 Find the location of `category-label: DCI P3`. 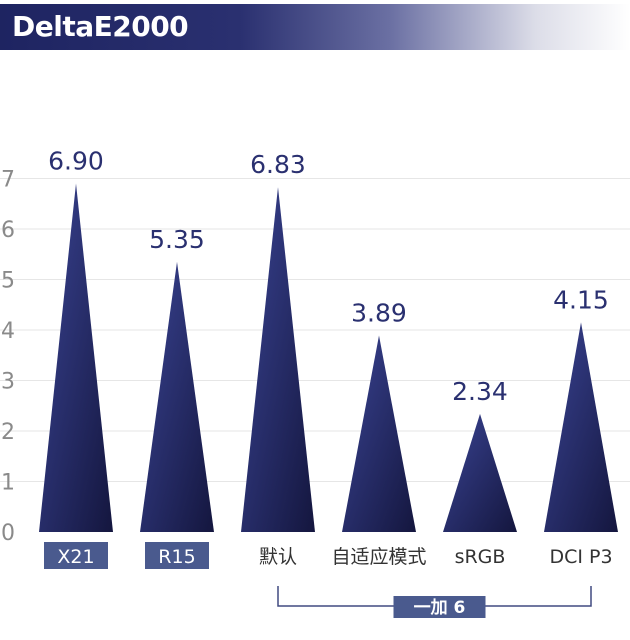

category-label: DCI P3 is located at coordinates (580, 557).